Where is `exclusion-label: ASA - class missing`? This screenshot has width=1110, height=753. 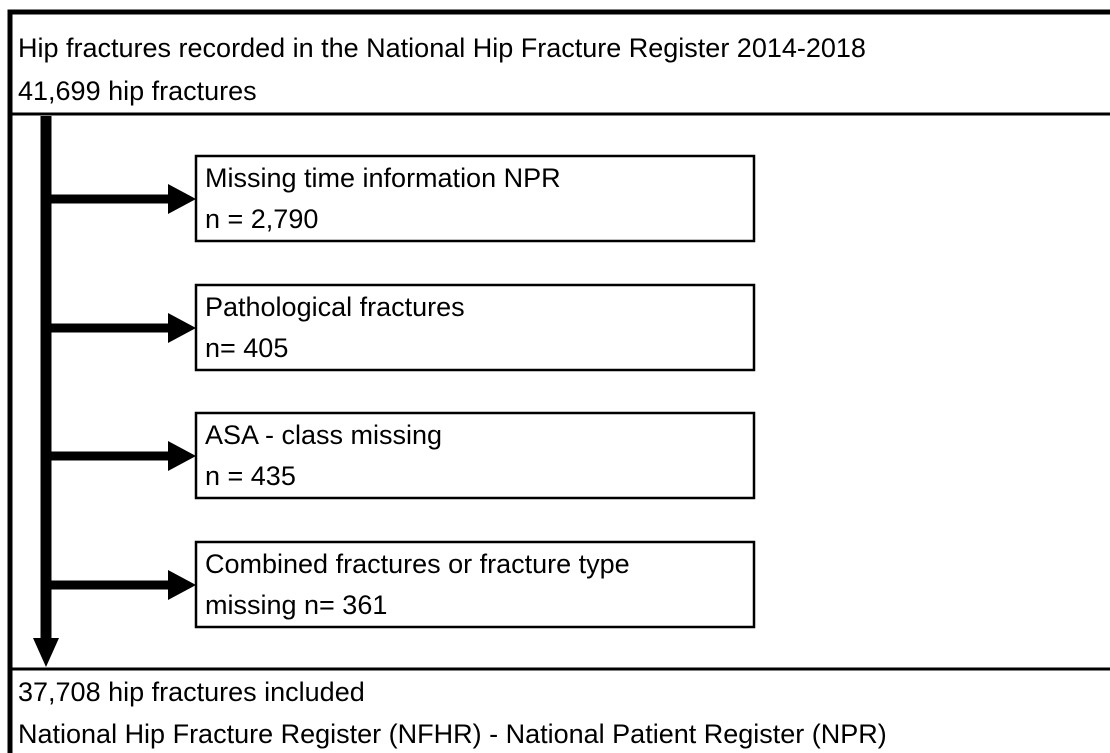
exclusion-label: ASA - class missing is located at coordinates (323, 435).